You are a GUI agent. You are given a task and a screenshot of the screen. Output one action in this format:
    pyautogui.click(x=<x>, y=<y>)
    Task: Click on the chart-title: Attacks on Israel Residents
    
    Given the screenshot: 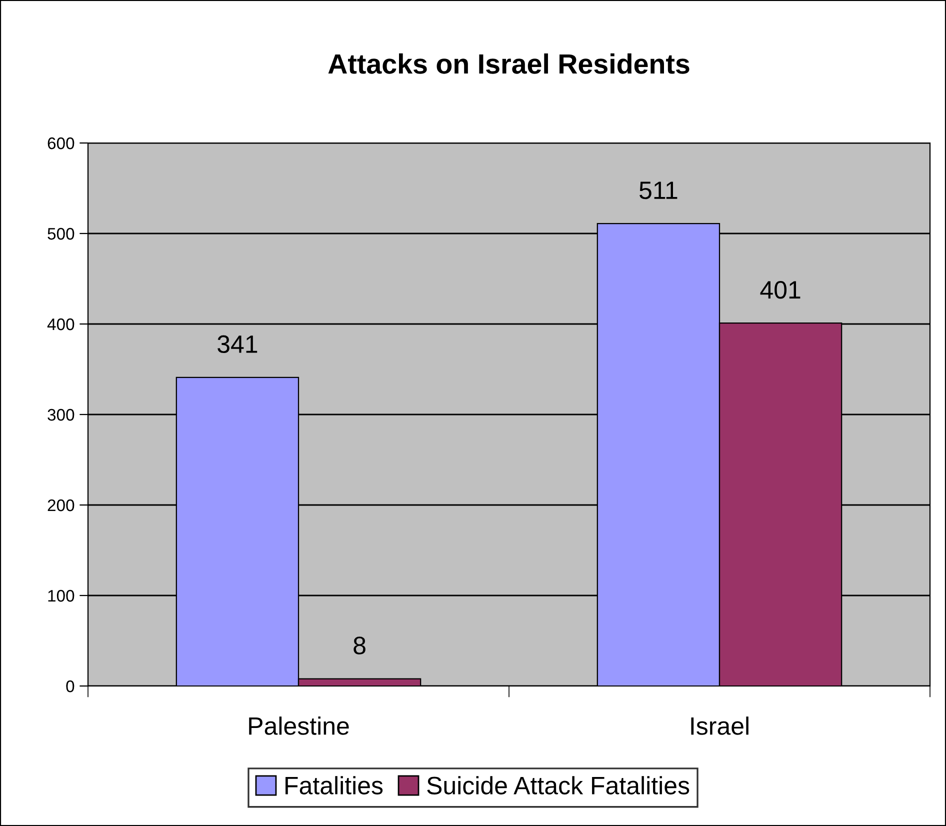 What is the action you would take?
    pyautogui.click(x=509, y=63)
    